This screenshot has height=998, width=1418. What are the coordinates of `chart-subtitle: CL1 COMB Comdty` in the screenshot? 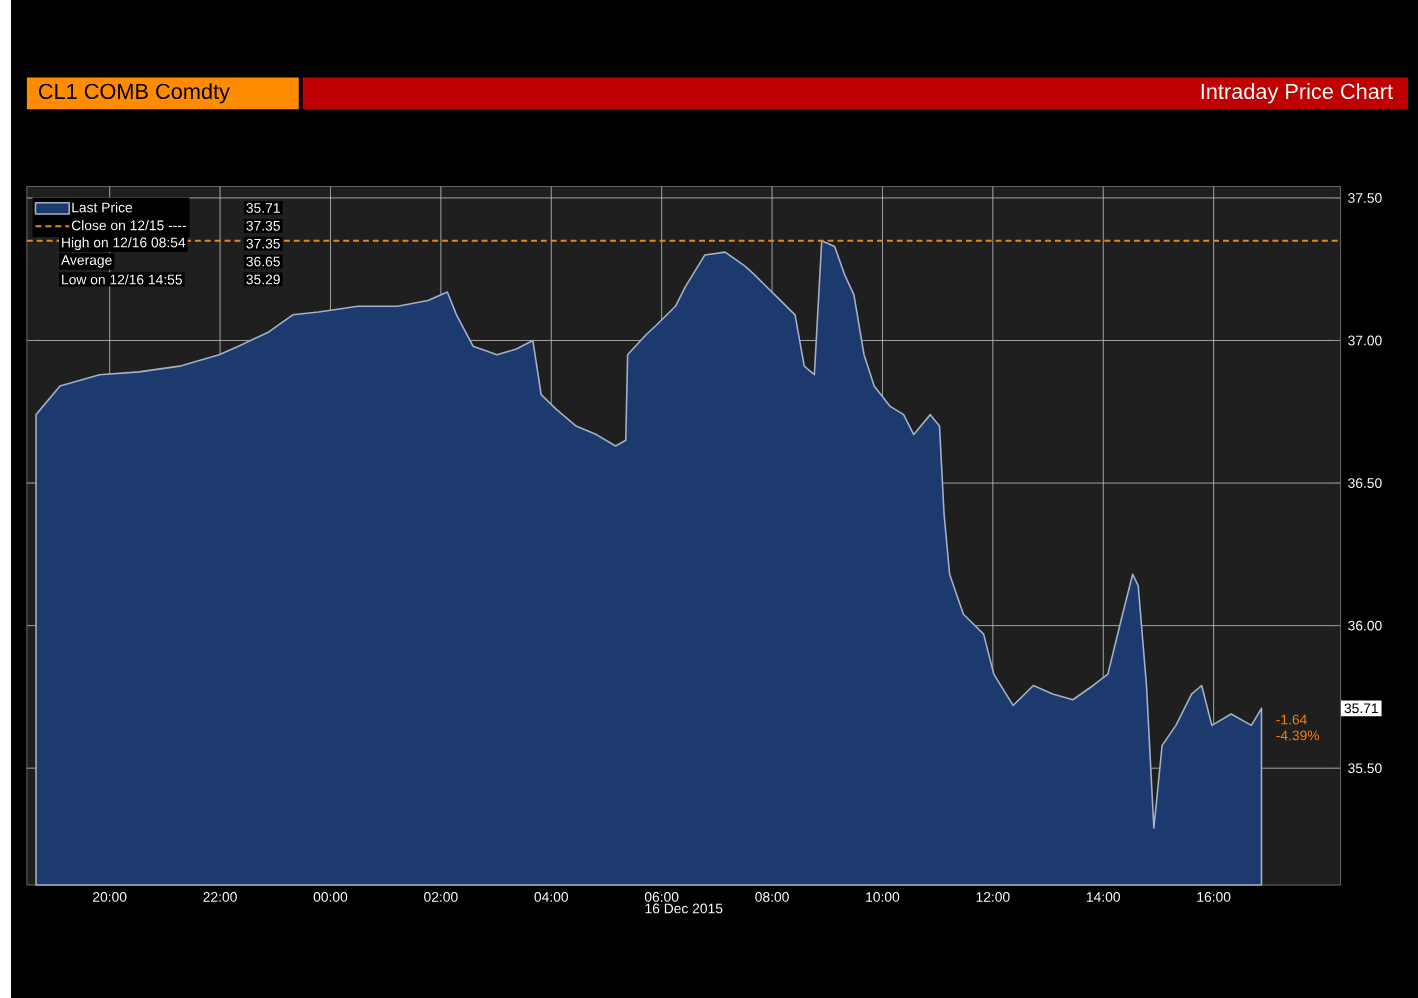 It's located at (134, 93).